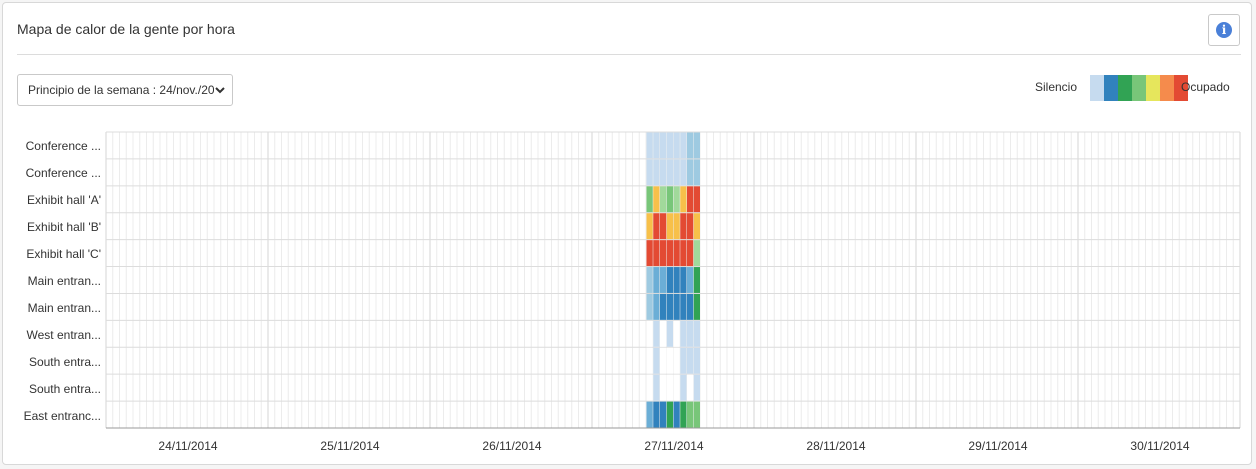 The width and height of the screenshot is (1256, 469). I want to click on x-axis-tick-label: 26/11/2014, so click(512, 446).